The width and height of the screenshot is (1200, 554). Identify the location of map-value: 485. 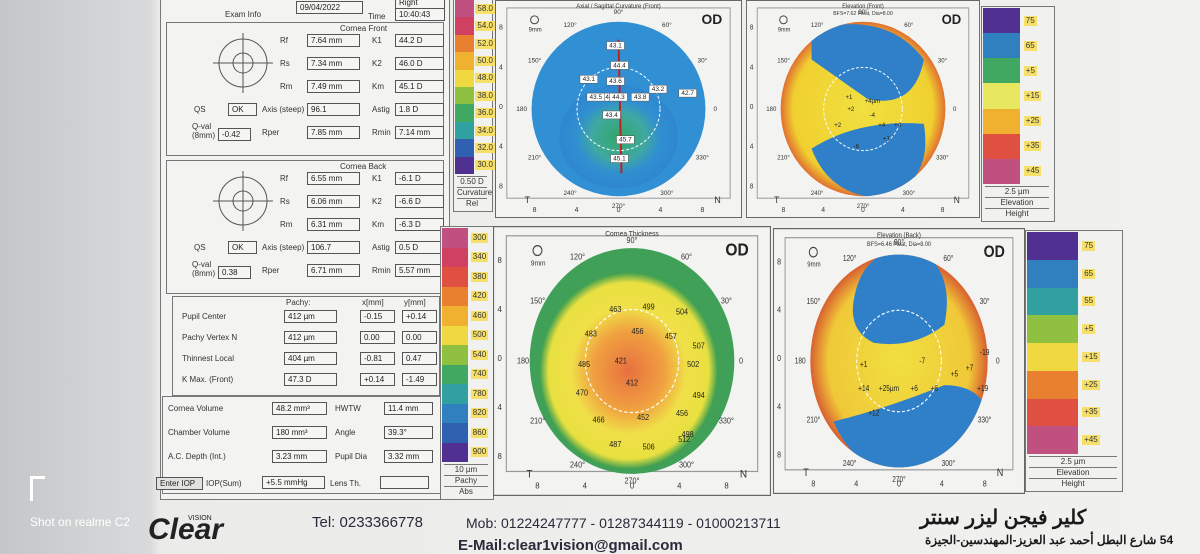
(584, 364).